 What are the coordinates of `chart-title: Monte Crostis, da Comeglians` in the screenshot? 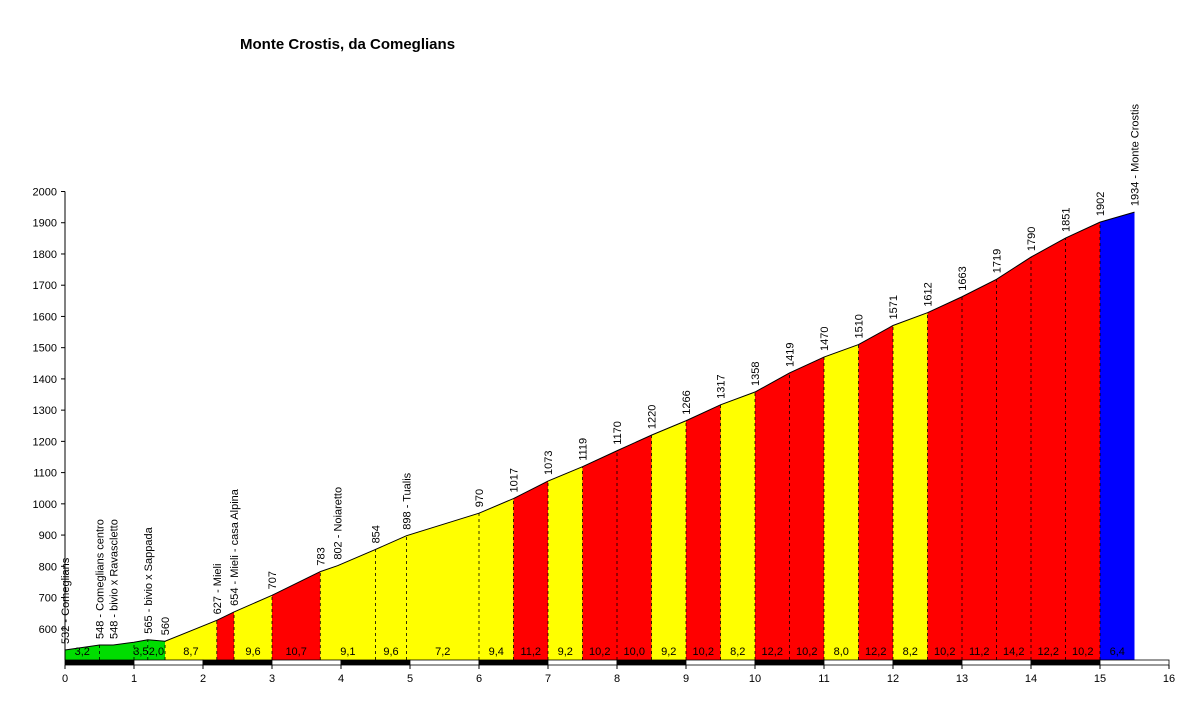 It's located at (348, 44).